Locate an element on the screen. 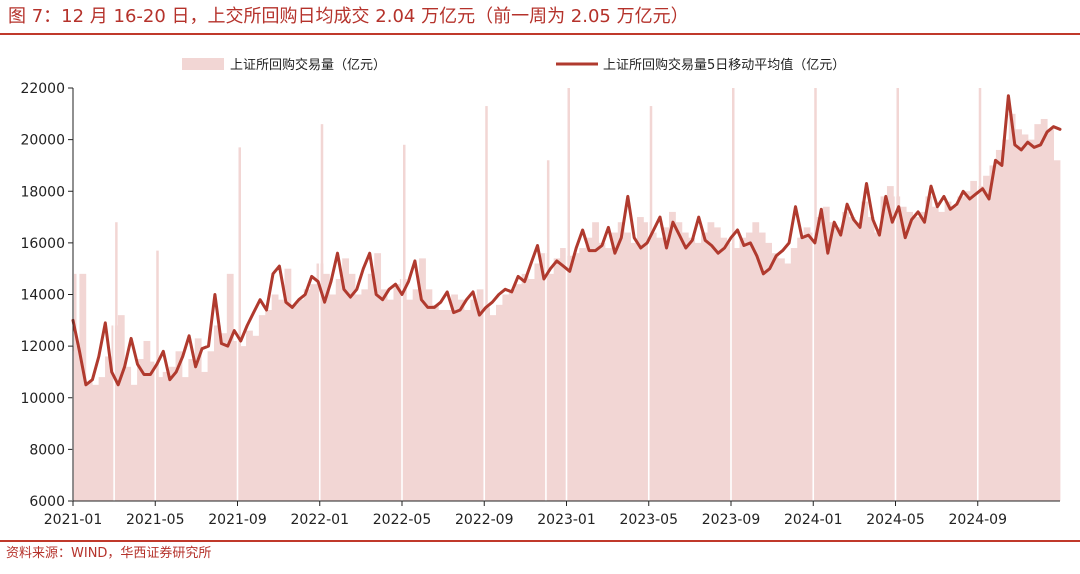  y-tick-label: 14000 is located at coordinates (42, 296).